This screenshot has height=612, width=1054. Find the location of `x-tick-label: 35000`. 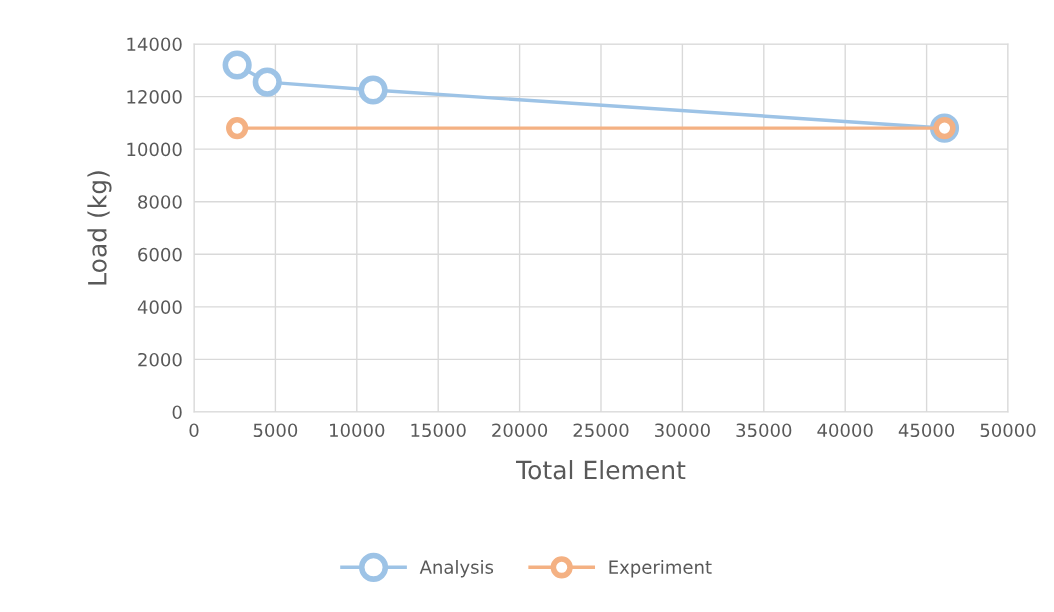

x-tick-label: 35000 is located at coordinates (764, 430).